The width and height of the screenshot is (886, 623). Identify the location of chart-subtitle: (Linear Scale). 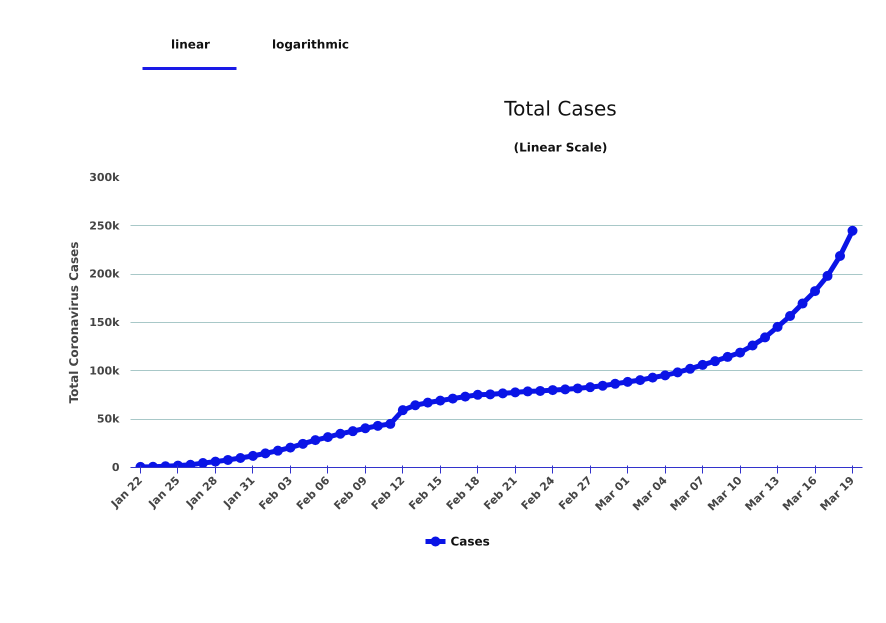
(561, 147).